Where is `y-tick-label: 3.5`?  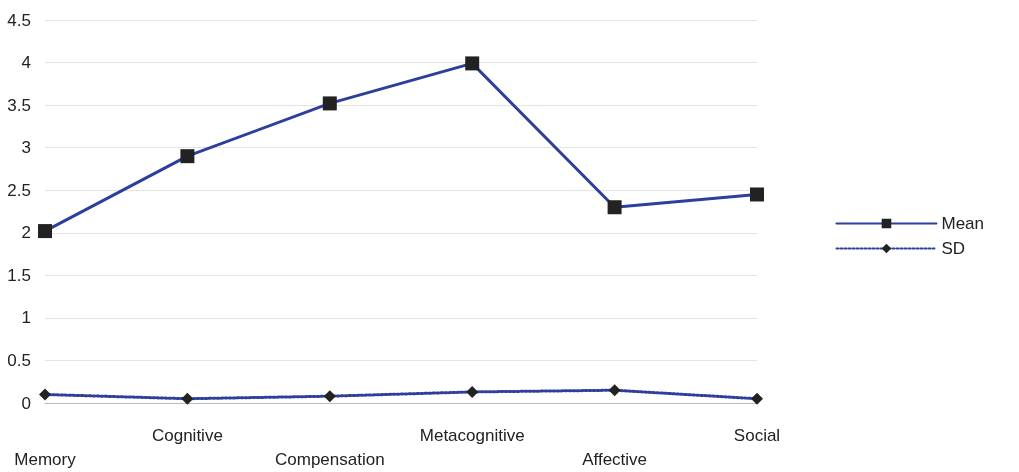
y-tick-label: 3.5 is located at coordinates (19, 105).